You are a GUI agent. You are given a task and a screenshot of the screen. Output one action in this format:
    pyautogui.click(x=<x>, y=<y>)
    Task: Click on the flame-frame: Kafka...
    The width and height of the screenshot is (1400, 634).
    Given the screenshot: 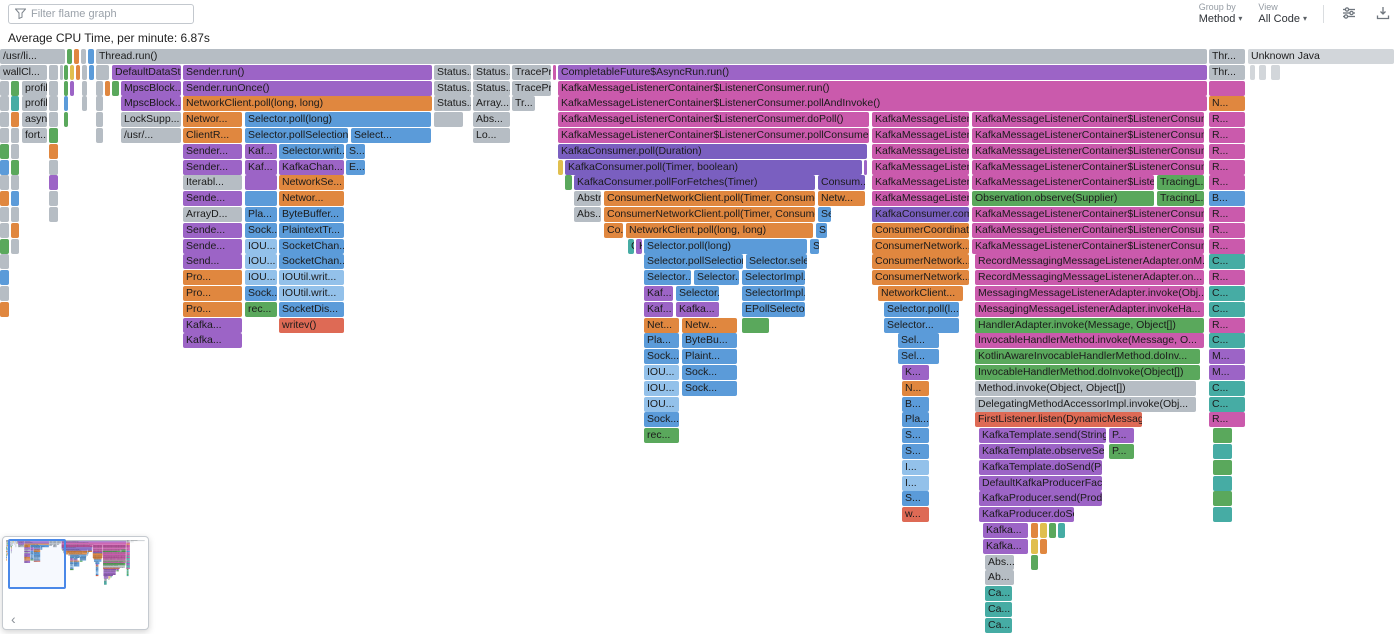 What is the action you would take?
    pyautogui.click(x=1005, y=546)
    